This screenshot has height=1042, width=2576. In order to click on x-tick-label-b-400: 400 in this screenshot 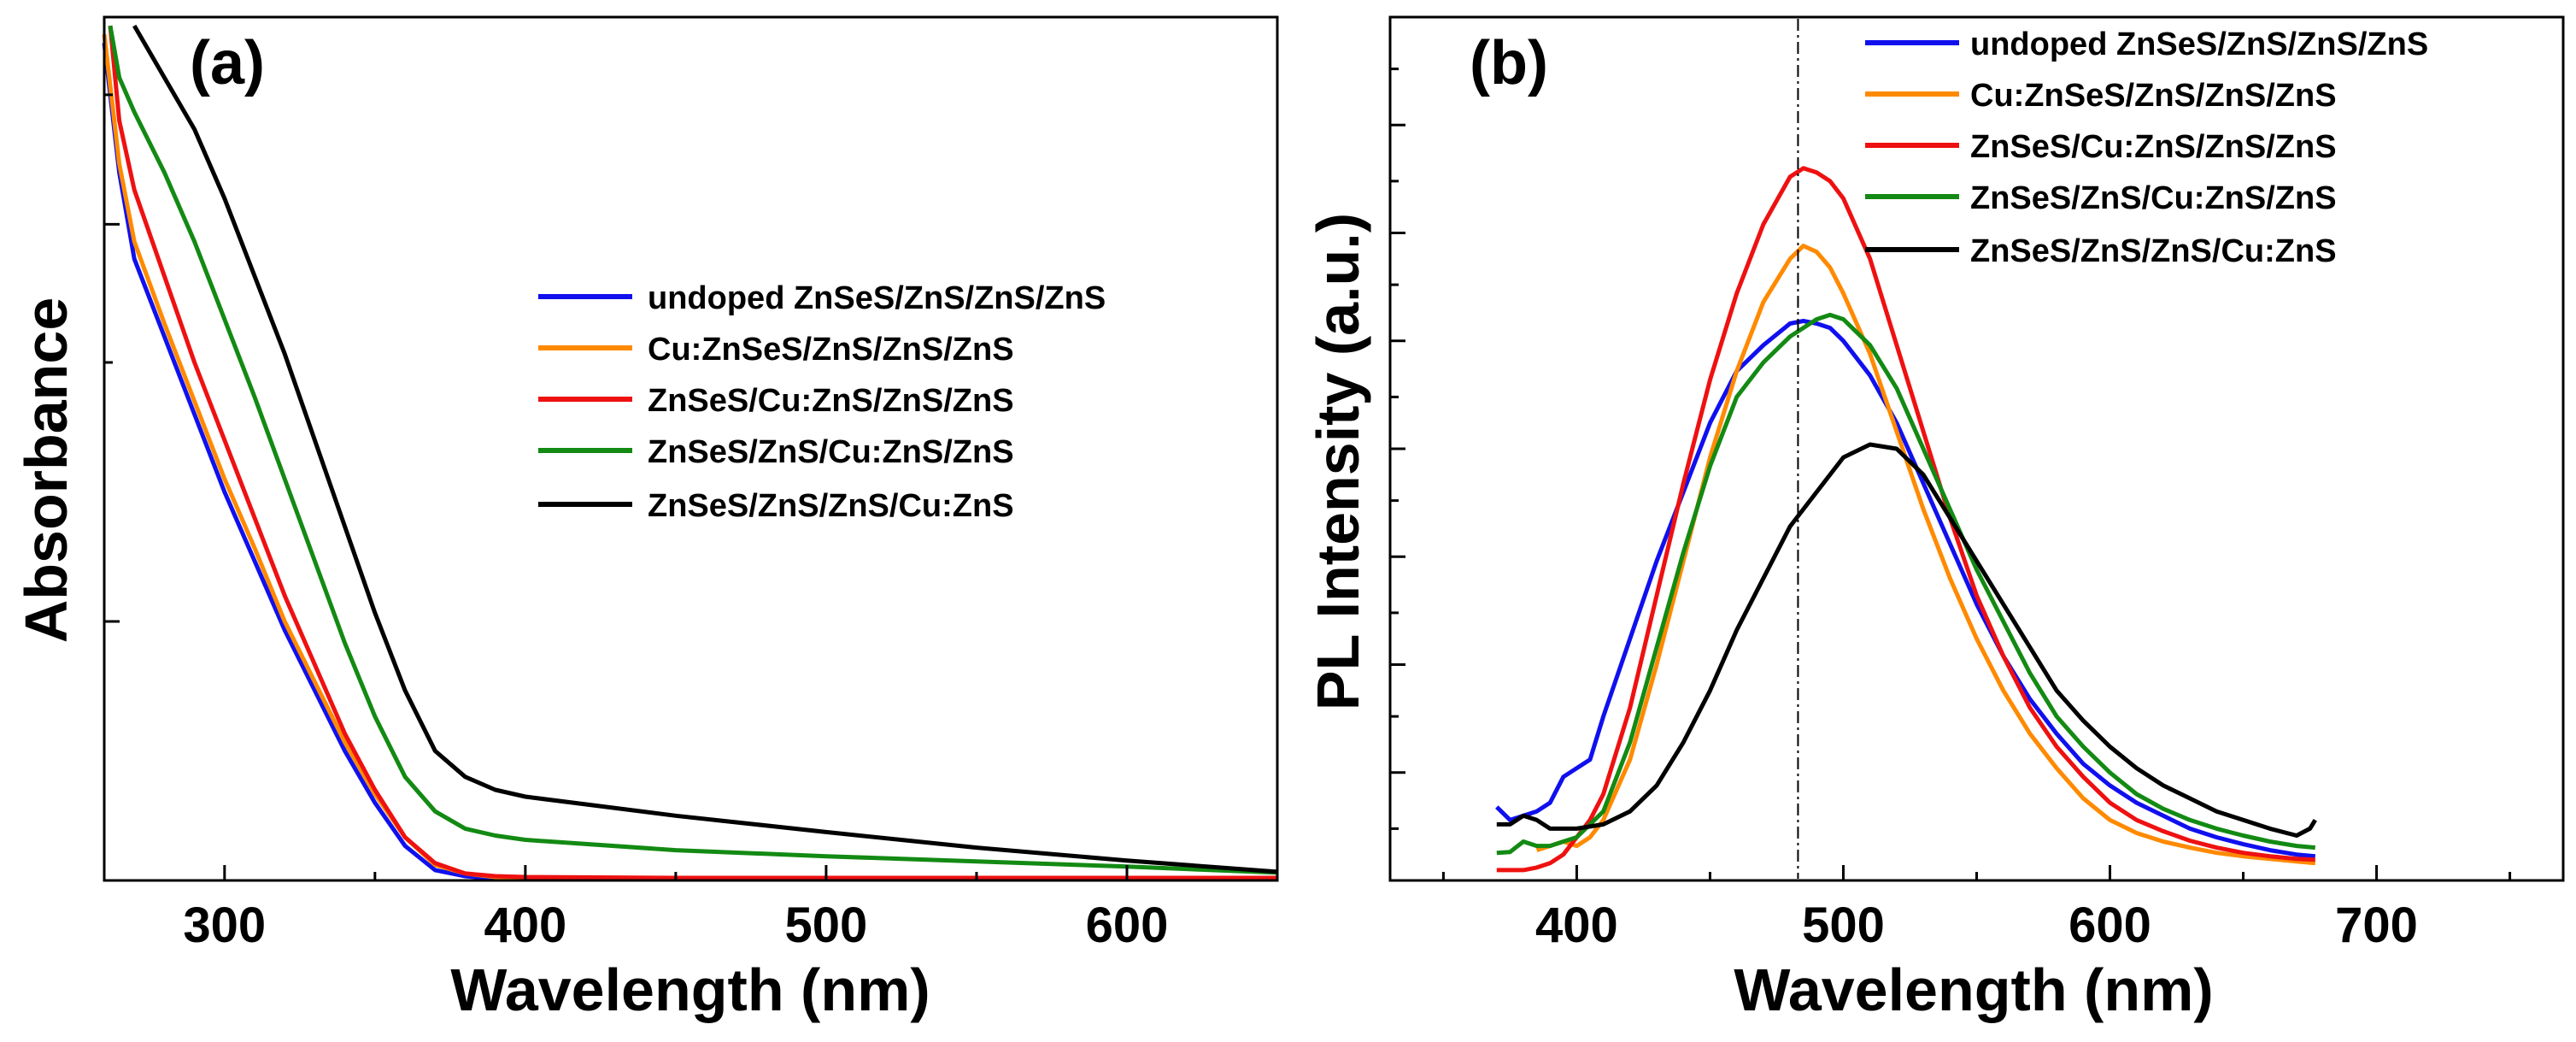, I will do `click(1576, 925)`.